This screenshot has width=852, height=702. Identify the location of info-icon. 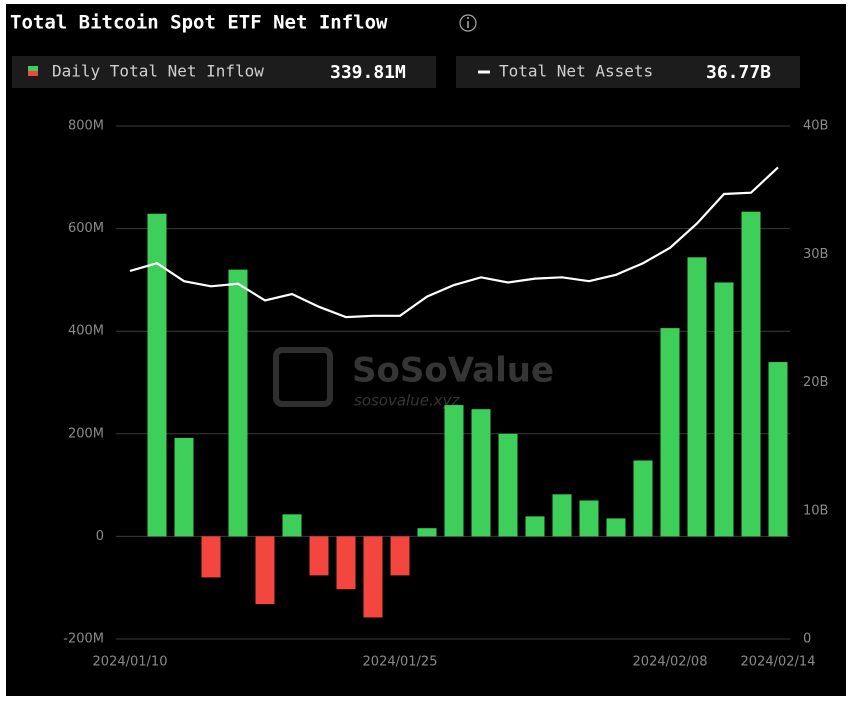
(468, 23).